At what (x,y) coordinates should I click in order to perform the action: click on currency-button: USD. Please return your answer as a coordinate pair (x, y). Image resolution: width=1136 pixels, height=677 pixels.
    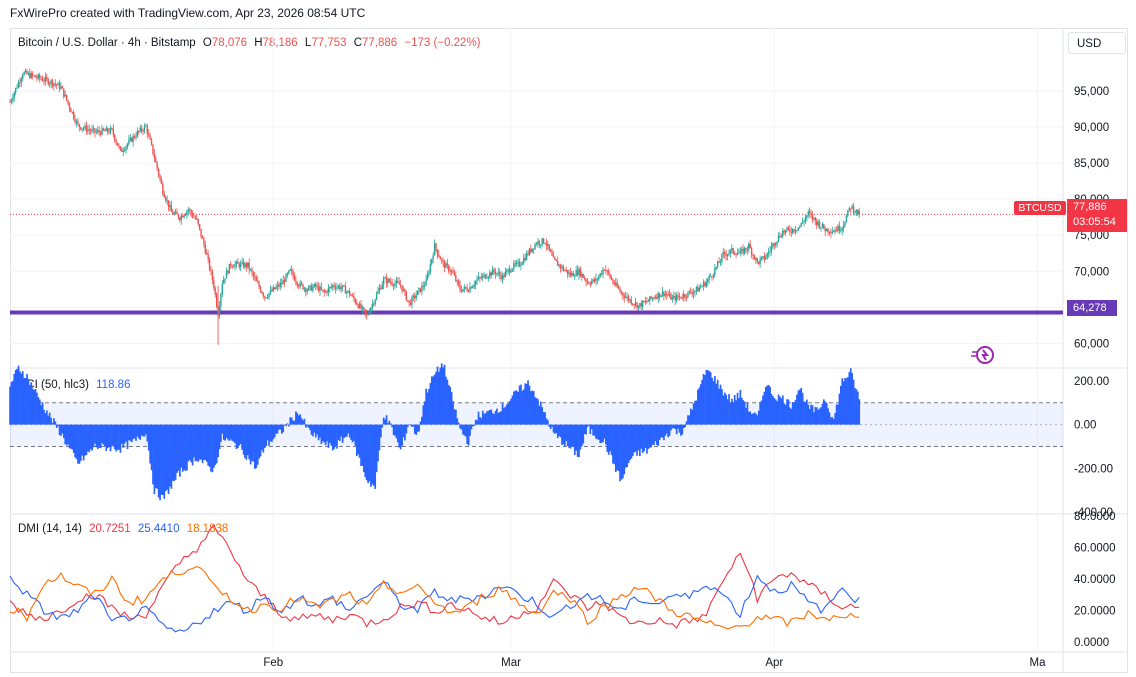
    Looking at the image, I should click on (1097, 43).